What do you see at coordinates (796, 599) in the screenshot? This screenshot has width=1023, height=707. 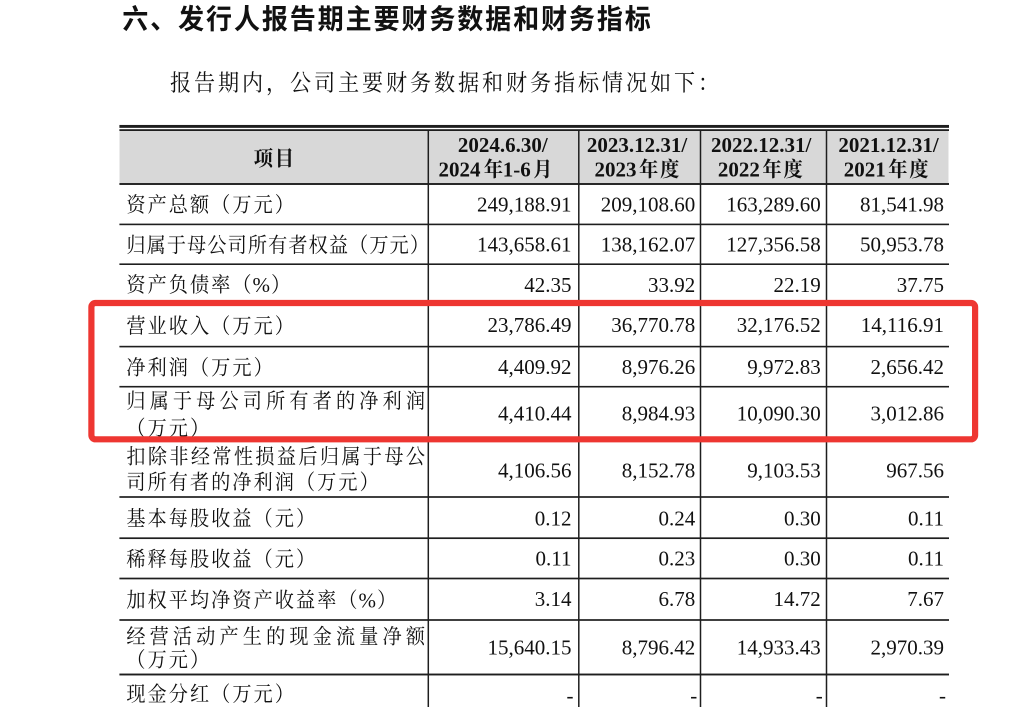 I see `svg-text: 14.72` at bounding box center [796, 599].